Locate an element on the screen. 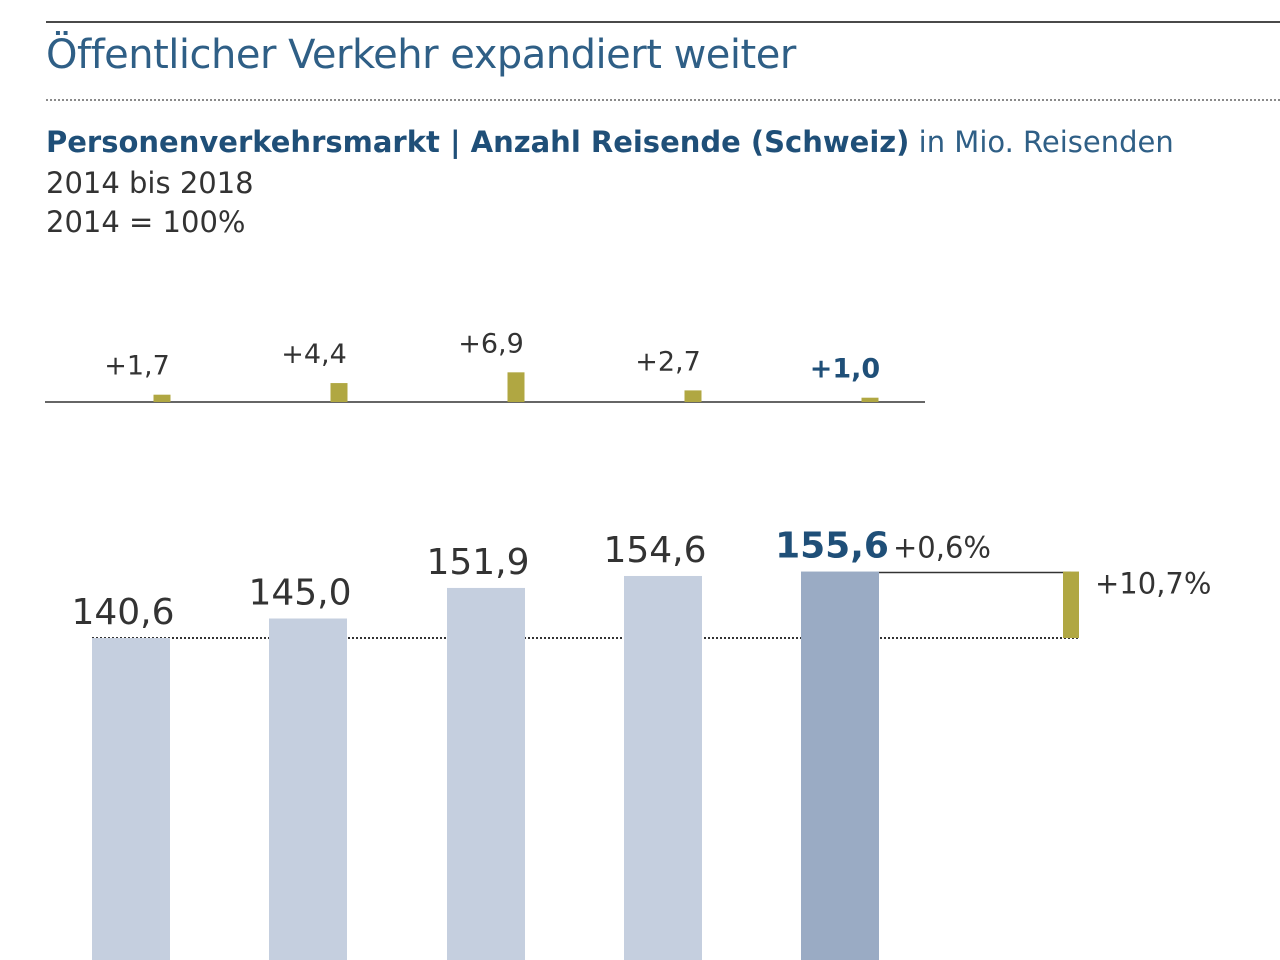  base-label: 2014 = 100% is located at coordinates (146, 222).